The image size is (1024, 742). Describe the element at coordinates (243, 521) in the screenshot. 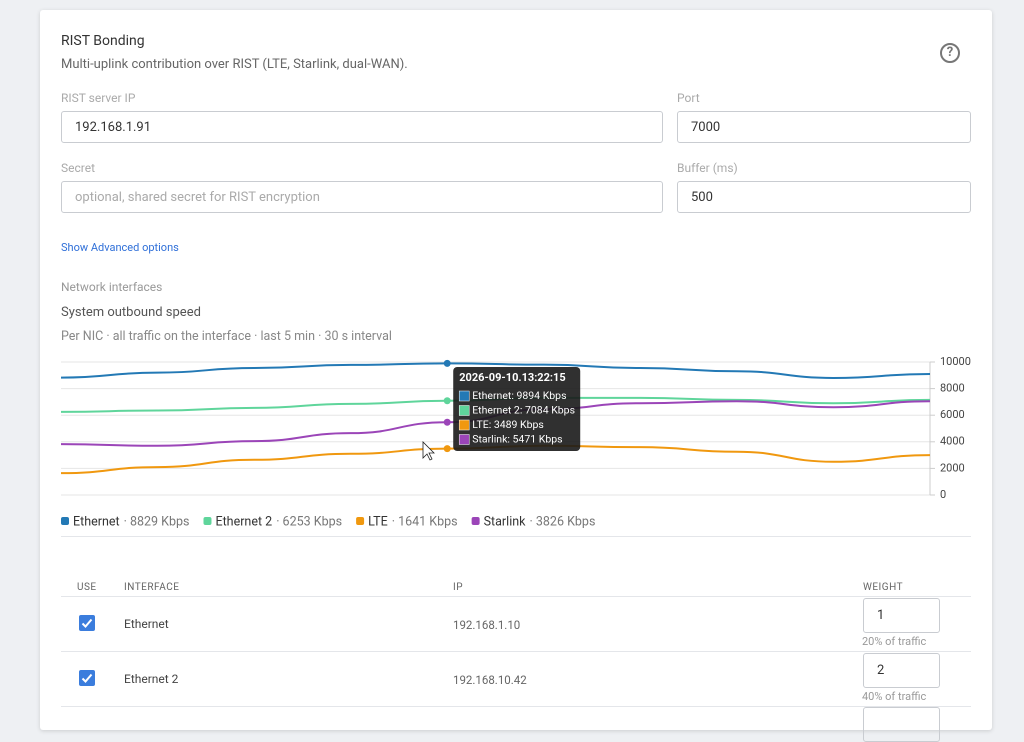

I see `legend-name: Ethernet 2` at that location.